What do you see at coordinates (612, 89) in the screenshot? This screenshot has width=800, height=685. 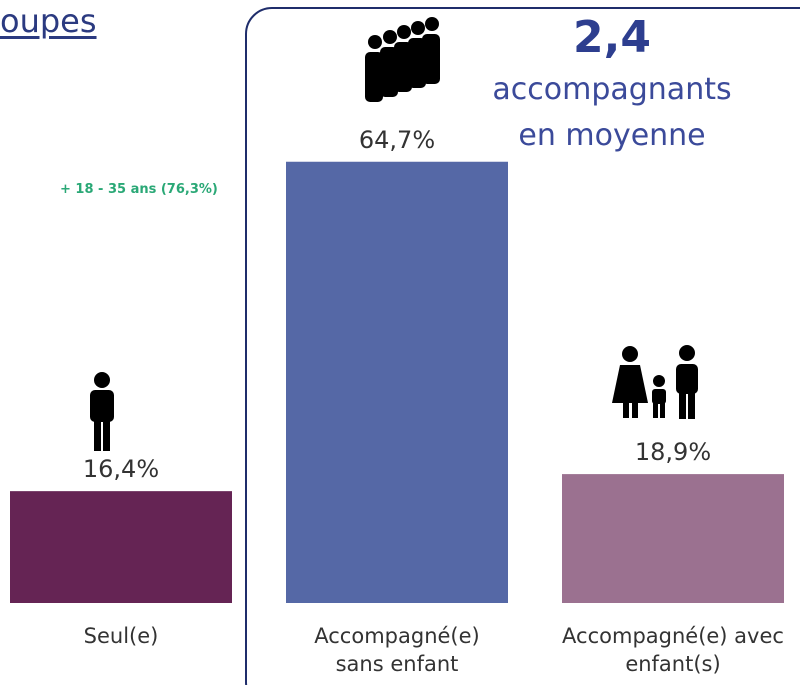 I see `headline-text: accompagnants` at bounding box center [612, 89].